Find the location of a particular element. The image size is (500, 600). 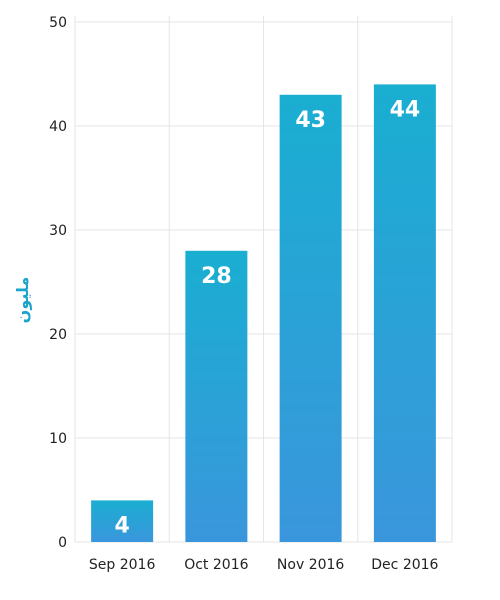

y-tick-label: 10 is located at coordinates (58, 439).